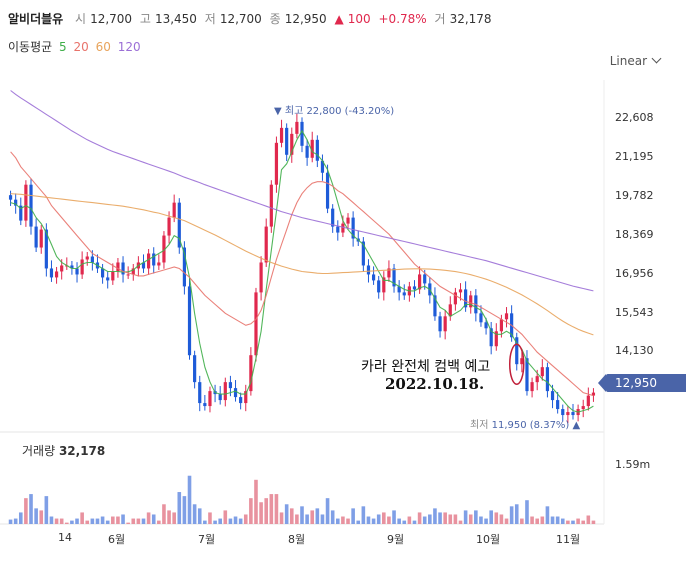 This screenshot has height=564, width=696. I want to click on change-arrow-icon: ▲, so click(339, 19).